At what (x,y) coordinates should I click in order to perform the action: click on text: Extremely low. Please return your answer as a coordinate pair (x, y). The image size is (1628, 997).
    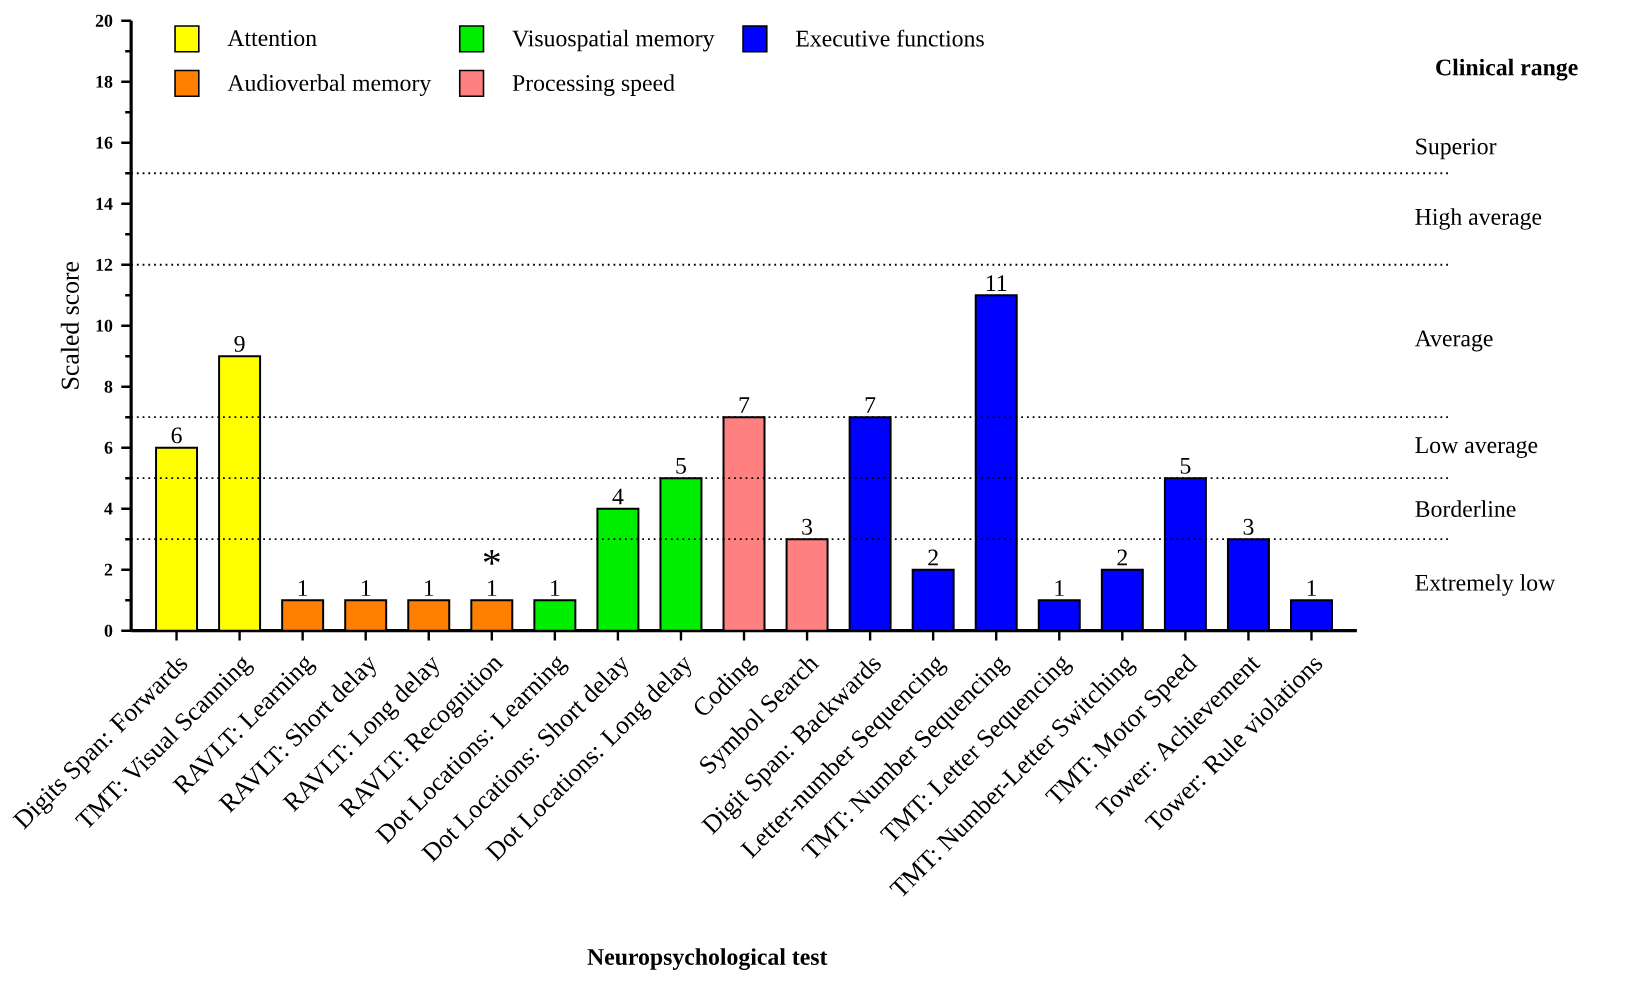
    Looking at the image, I should click on (1485, 585).